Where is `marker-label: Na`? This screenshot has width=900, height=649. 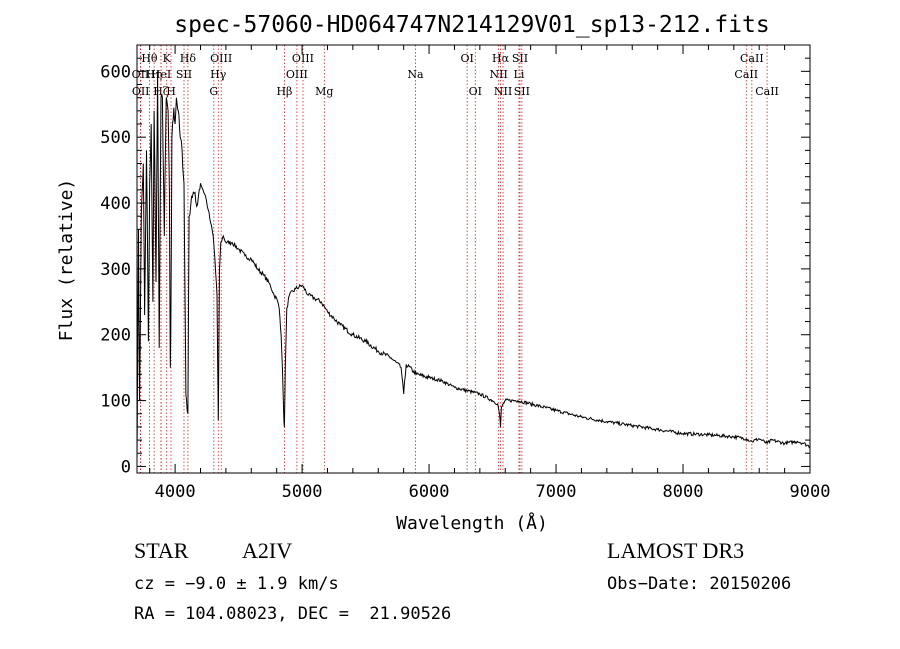
marker-label: Na is located at coordinates (415, 74).